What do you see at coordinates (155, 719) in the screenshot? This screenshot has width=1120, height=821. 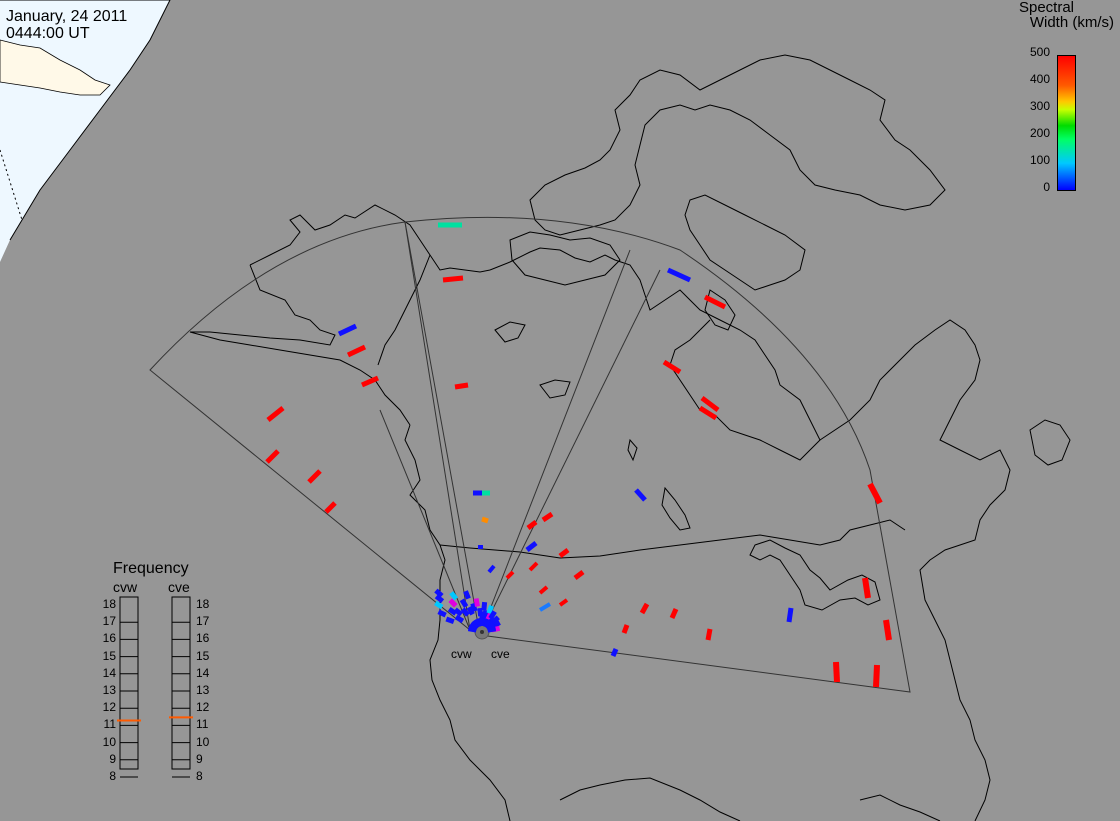 I see `frequency-markers` at bounding box center [155, 719].